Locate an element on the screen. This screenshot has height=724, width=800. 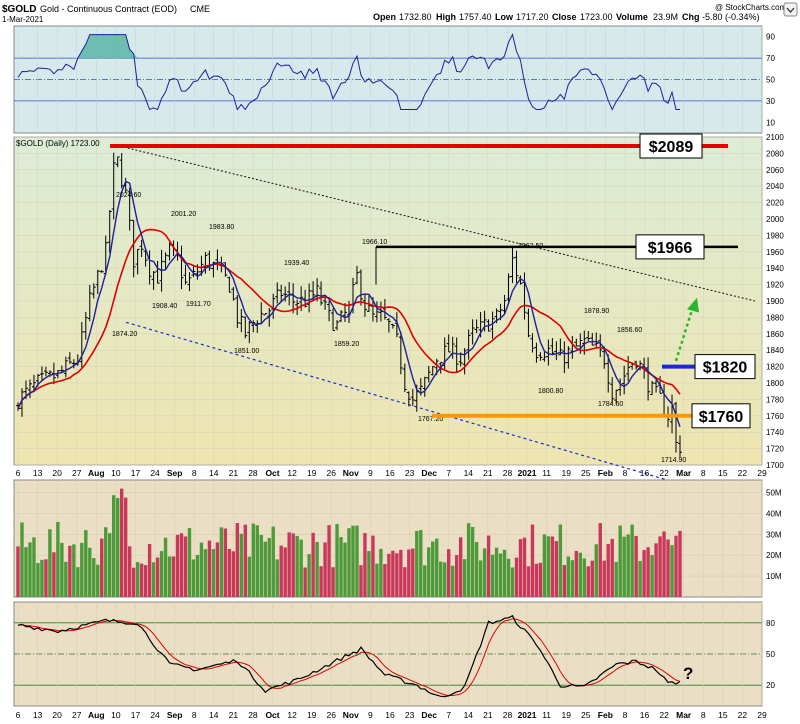
price-y-tick: 2000 is located at coordinates (775, 219).